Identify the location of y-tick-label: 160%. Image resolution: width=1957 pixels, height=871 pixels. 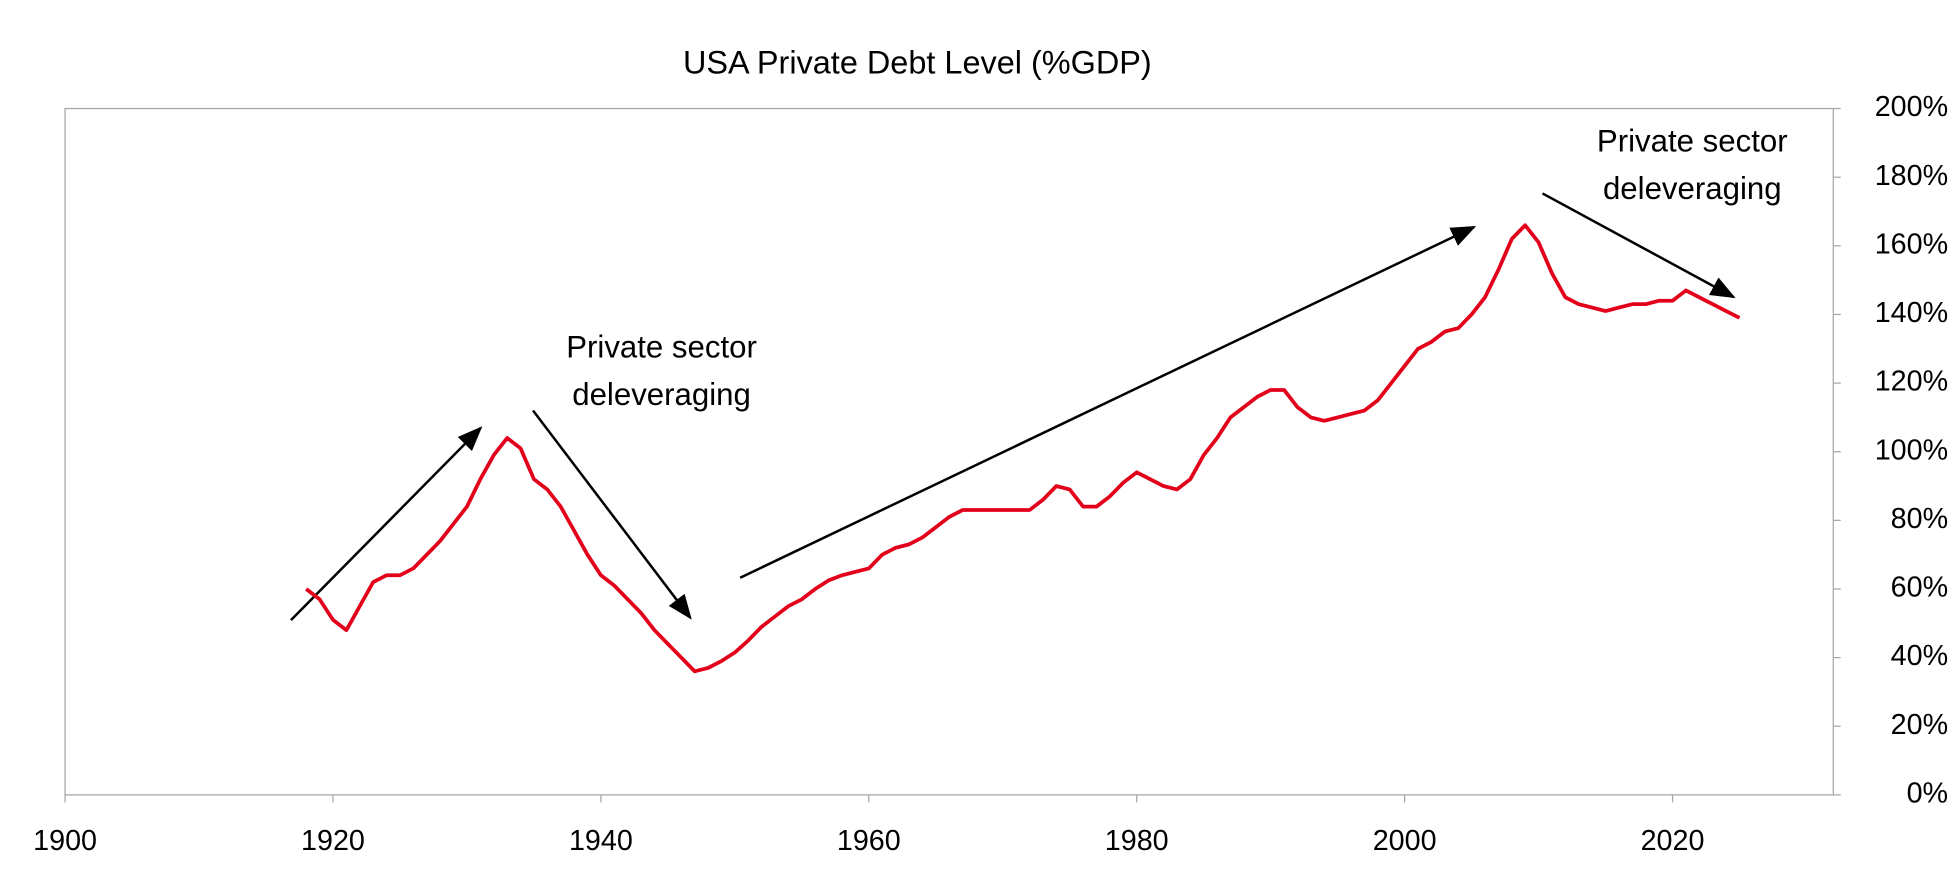
(1911, 244).